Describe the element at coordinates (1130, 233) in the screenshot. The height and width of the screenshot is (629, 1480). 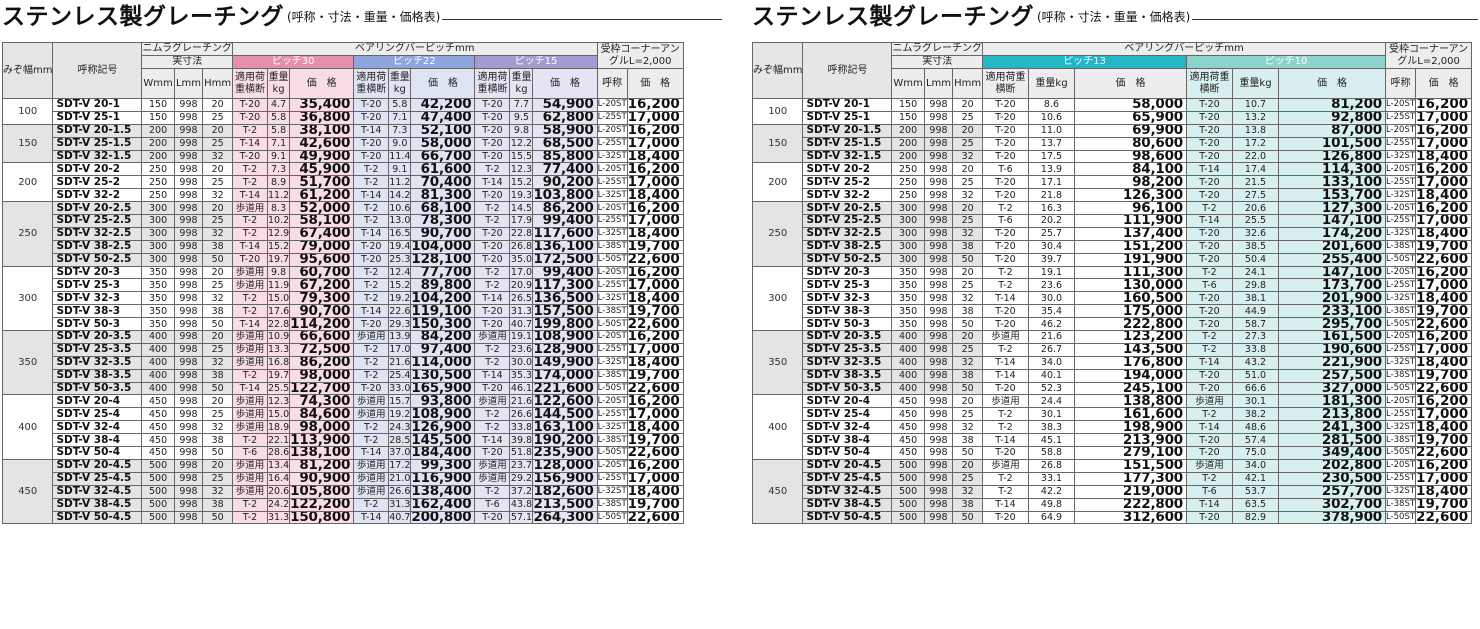
I see `price-yen: 137,400` at that location.